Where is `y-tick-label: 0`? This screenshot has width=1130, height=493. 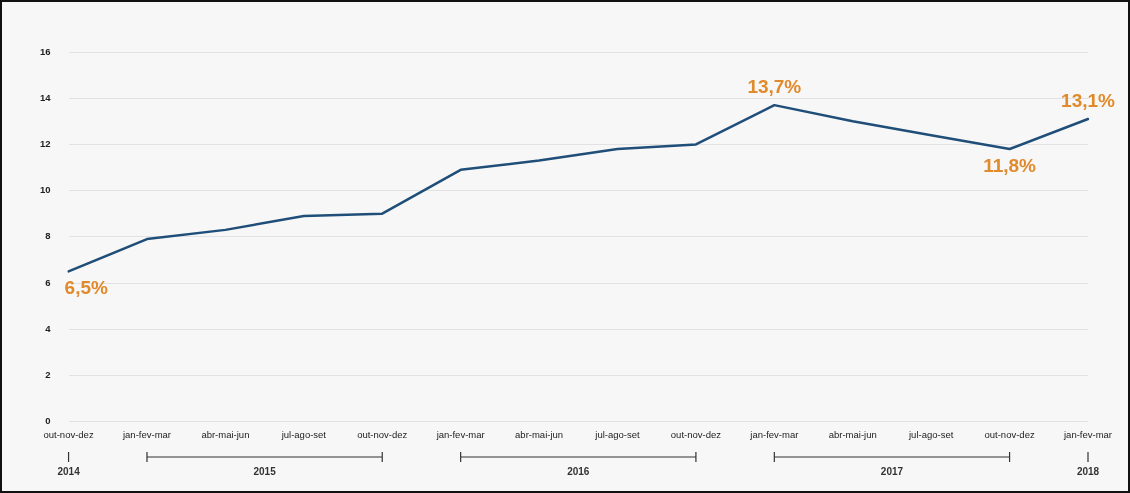 y-tick-label: 0 is located at coordinates (48, 421).